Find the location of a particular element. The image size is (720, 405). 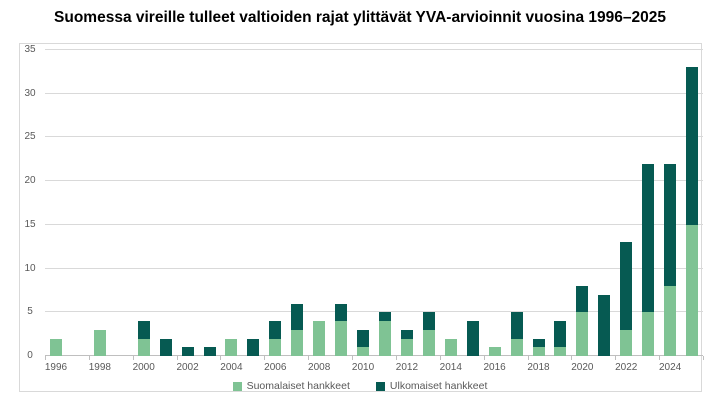

x-axis-tick-label: 2000 is located at coordinates (143, 367).